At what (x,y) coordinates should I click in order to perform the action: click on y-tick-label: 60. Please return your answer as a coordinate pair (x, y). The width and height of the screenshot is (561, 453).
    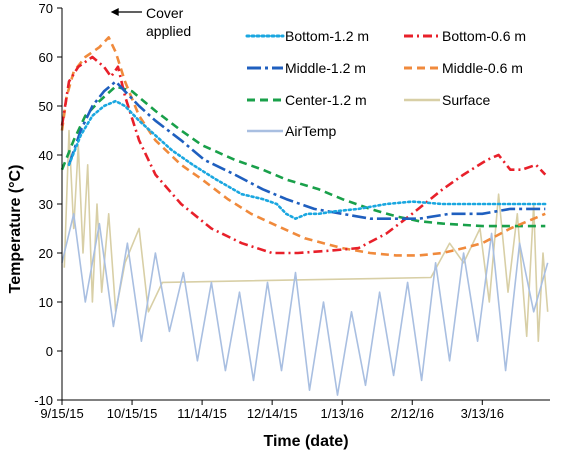
    Looking at the image, I should click on (46, 57).